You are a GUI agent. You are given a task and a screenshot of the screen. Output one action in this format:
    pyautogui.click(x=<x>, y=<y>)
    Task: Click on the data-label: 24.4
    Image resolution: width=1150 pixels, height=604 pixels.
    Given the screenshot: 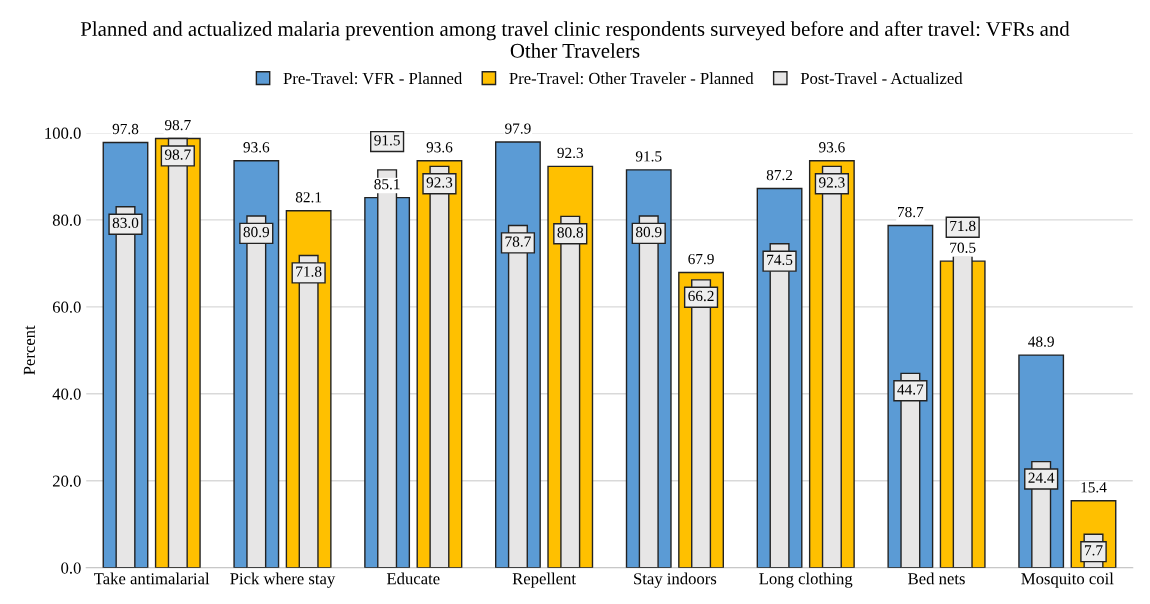 What is the action you would take?
    pyautogui.click(x=1041, y=477)
    